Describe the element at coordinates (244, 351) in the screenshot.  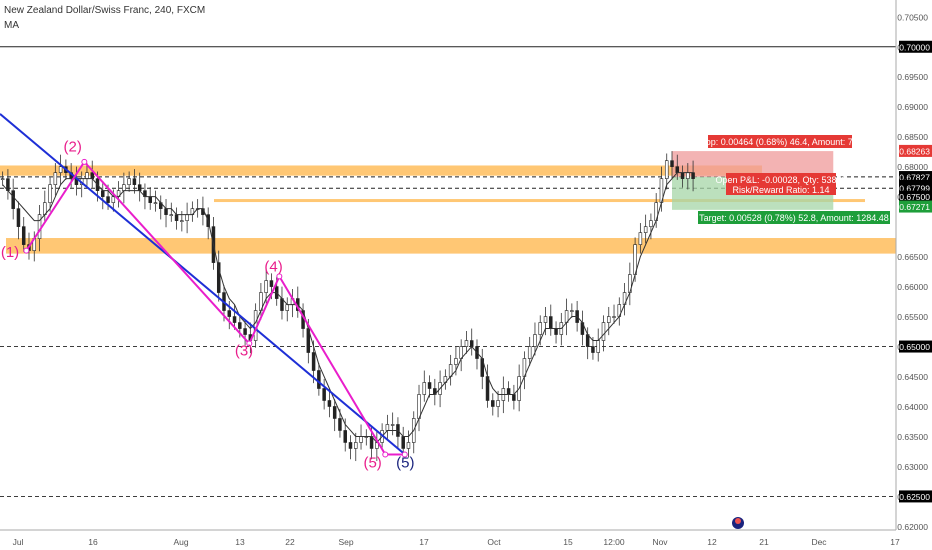
I see `wave-label: (3)` at that location.